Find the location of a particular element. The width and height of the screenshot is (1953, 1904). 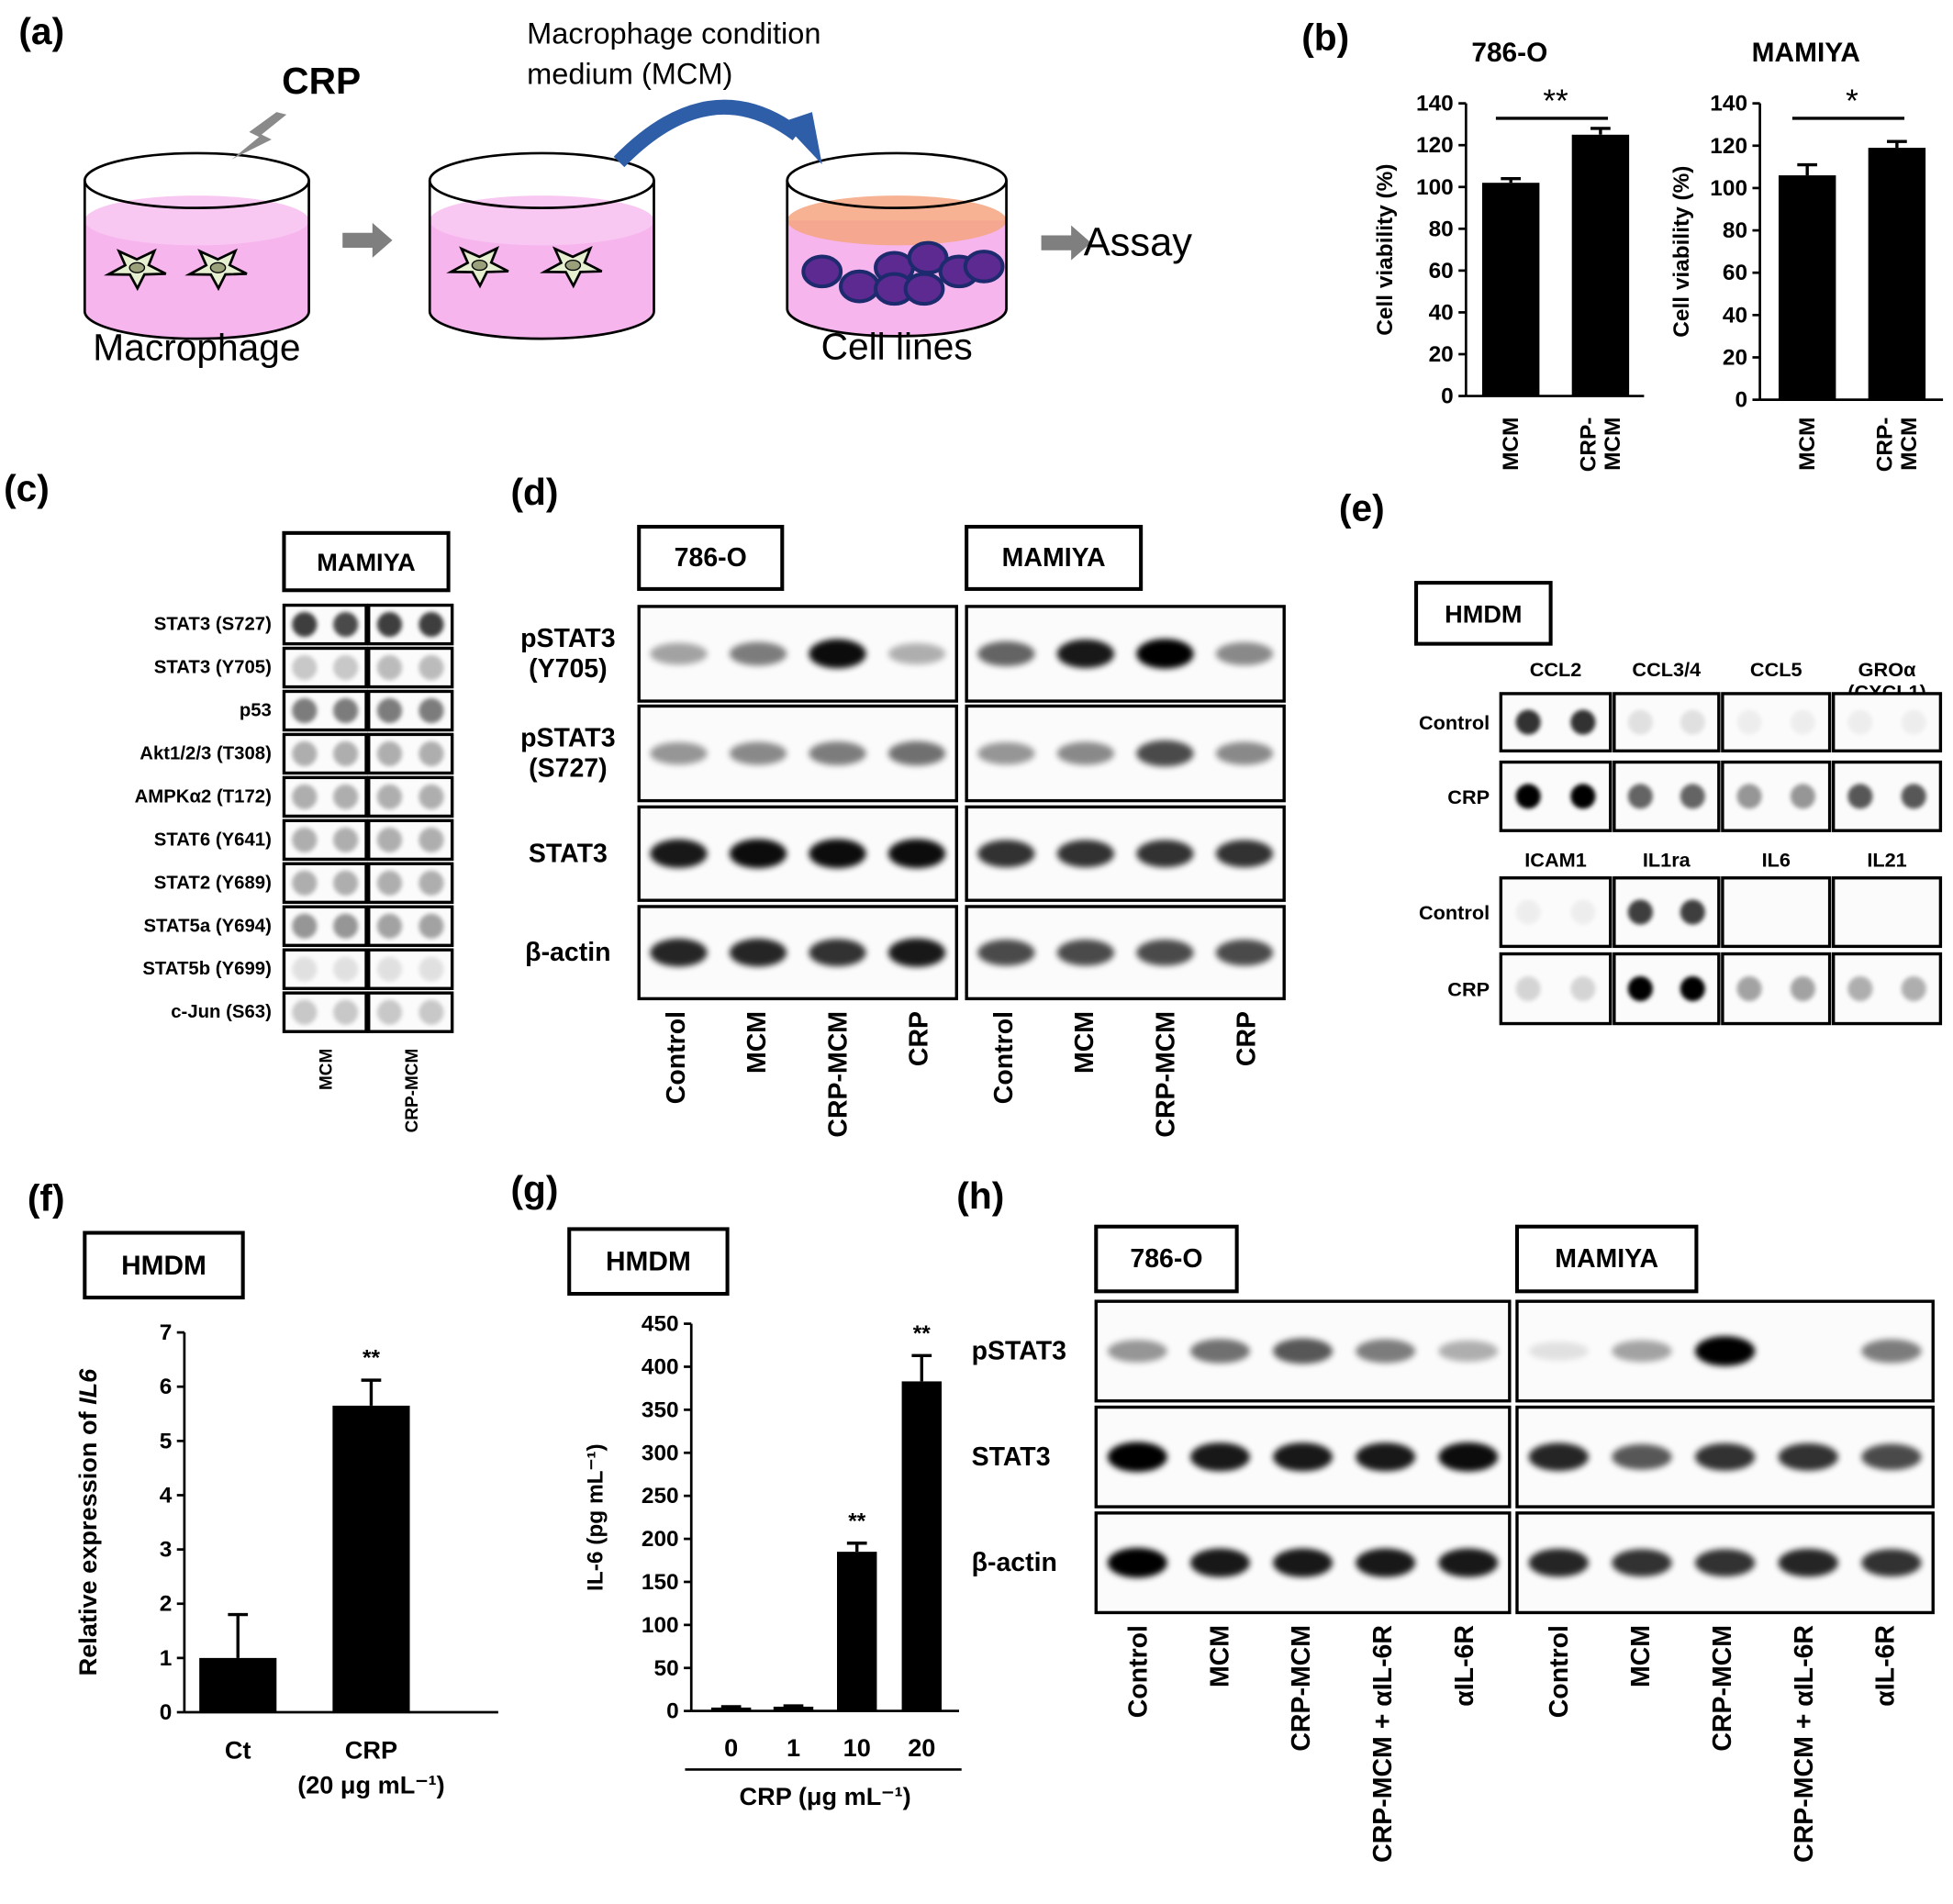

label-box is located at coordinates (1483, 613).